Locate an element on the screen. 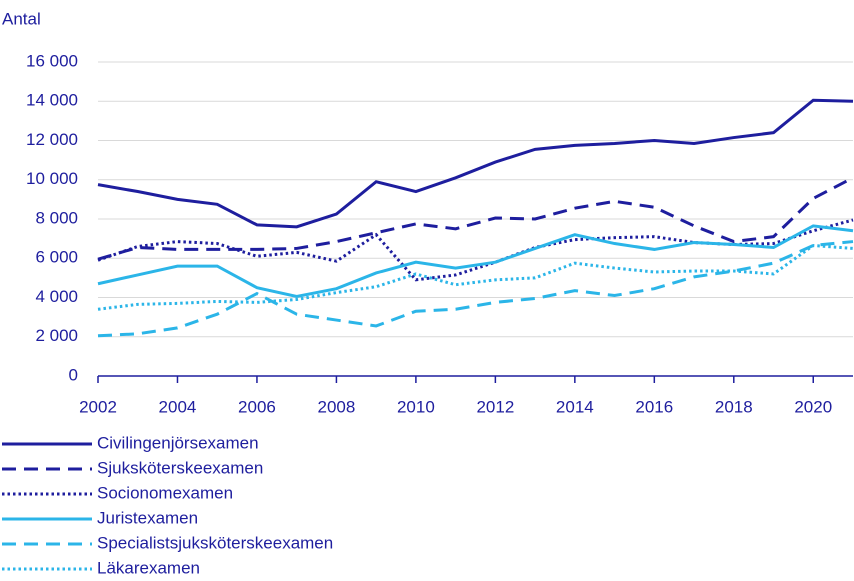 The image size is (854, 581). x-tick-label: 2014 is located at coordinates (575, 406).